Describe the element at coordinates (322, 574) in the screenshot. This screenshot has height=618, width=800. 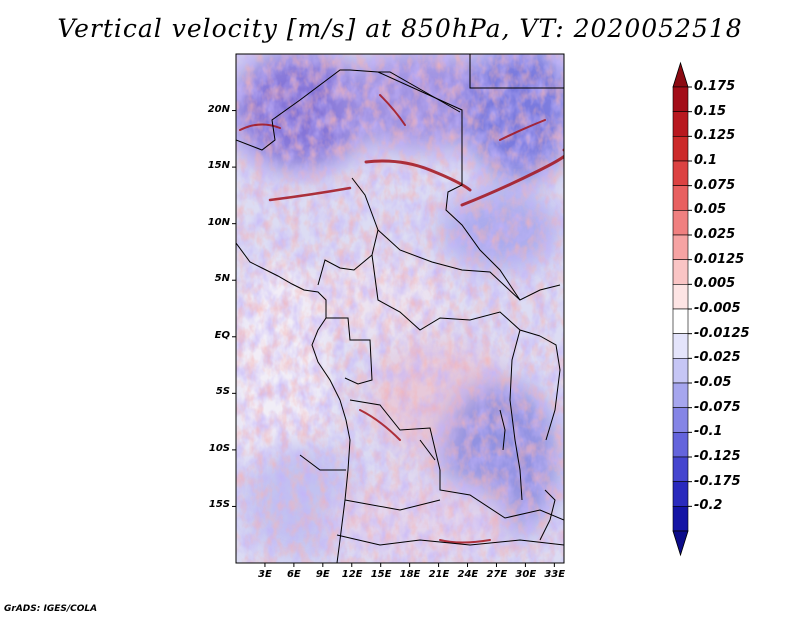
I see `lon-tick-label: 9E` at that location.